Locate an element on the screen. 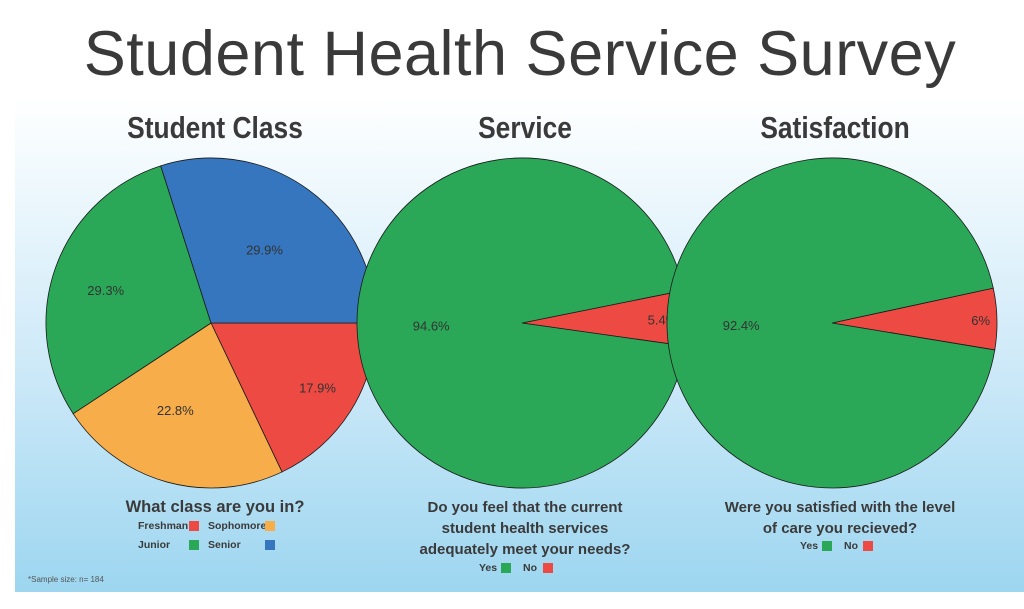 The image size is (1024, 609). pie-slice-sophomore is located at coordinates (177, 405).